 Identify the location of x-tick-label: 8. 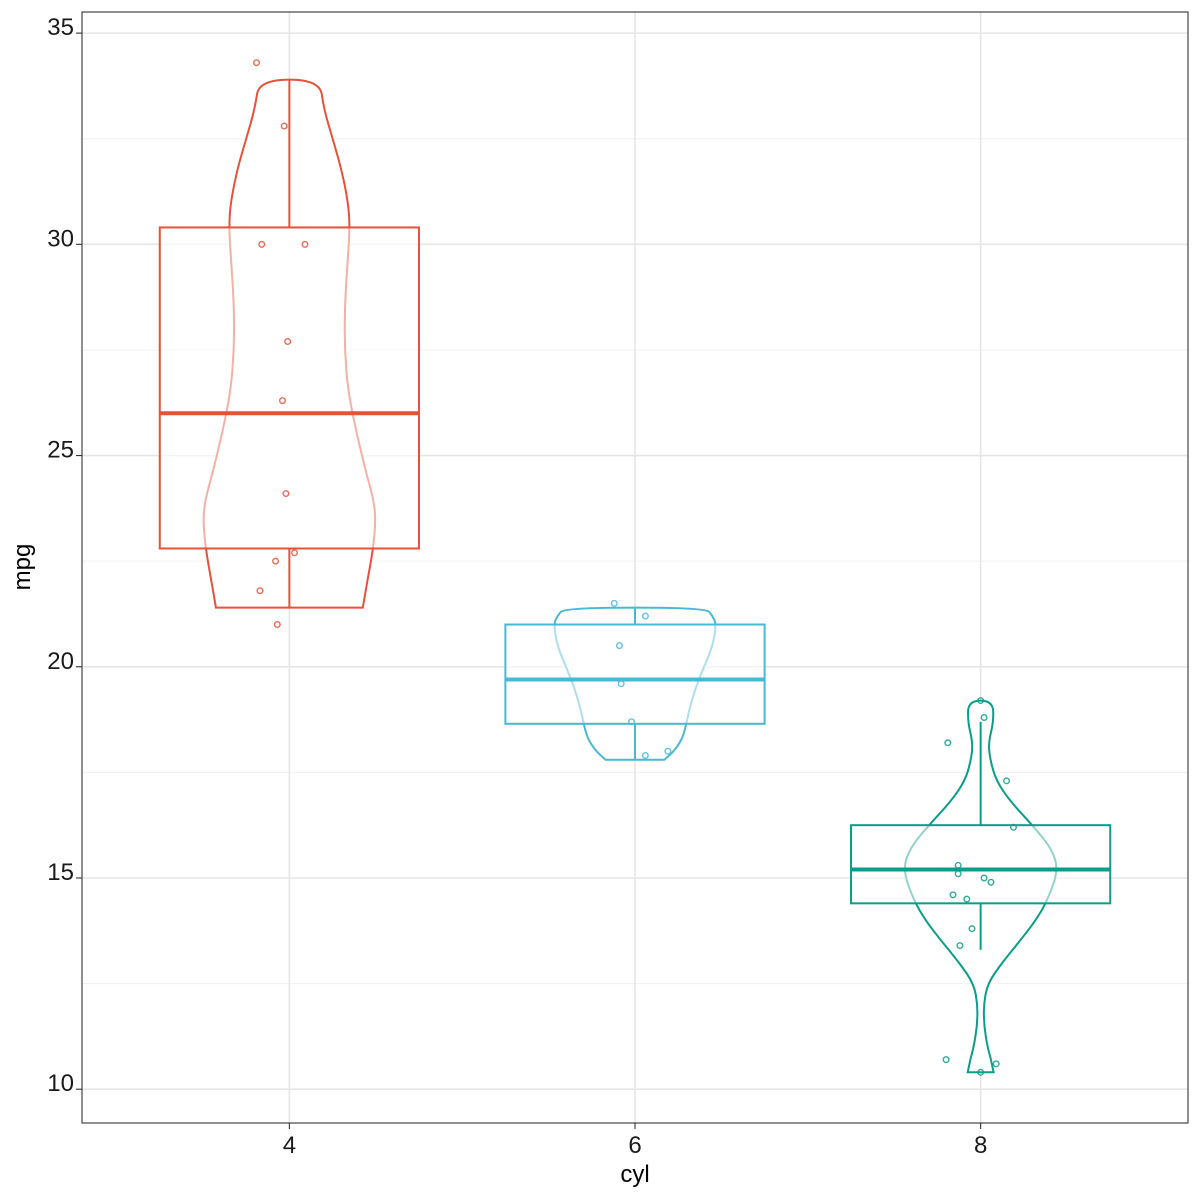
(980, 1145).